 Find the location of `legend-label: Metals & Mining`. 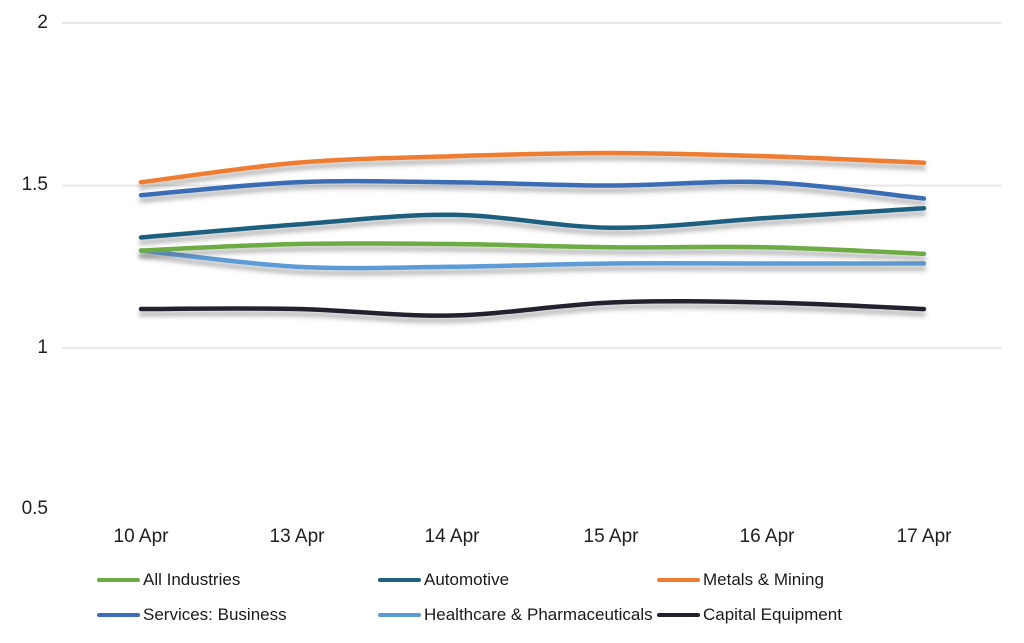

legend-label: Metals & Mining is located at coordinates (763, 579).